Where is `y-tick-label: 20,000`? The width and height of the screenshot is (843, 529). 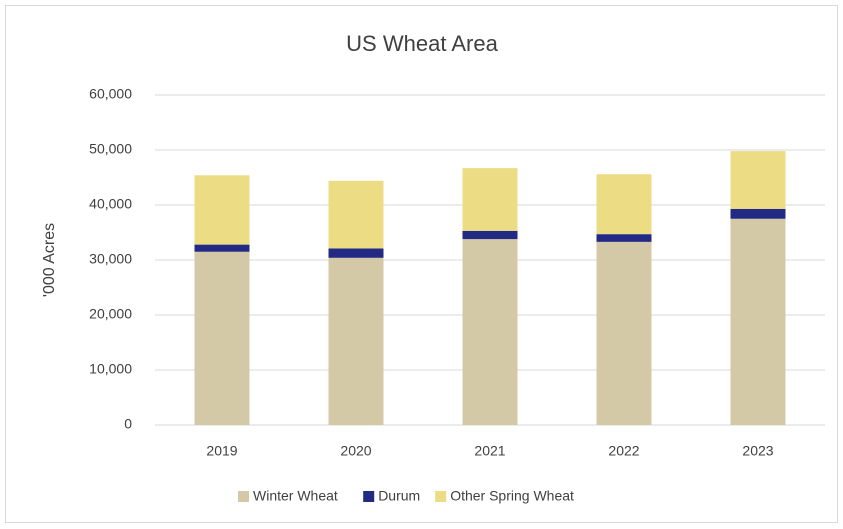
y-tick-label: 20,000 is located at coordinates (110, 314).